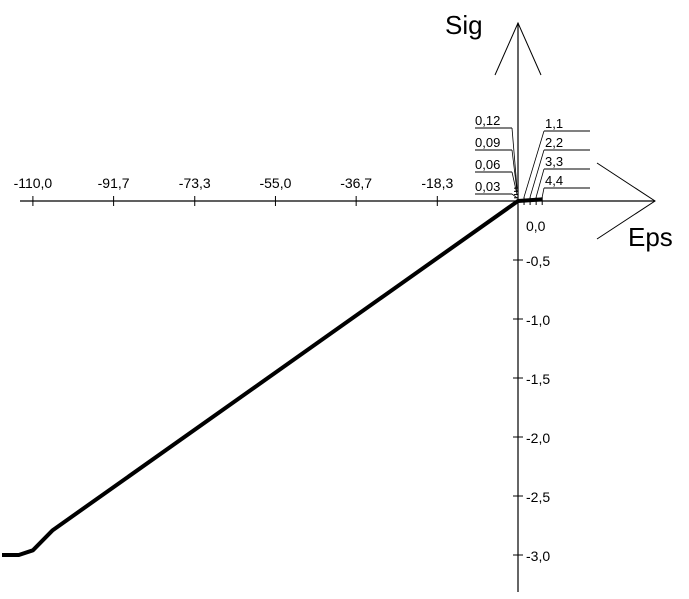  What do you see at coordinates (487, 142) in the screenshot?
I see `pos-y-tick-label: 0,09` at bounding box center [487, 142].